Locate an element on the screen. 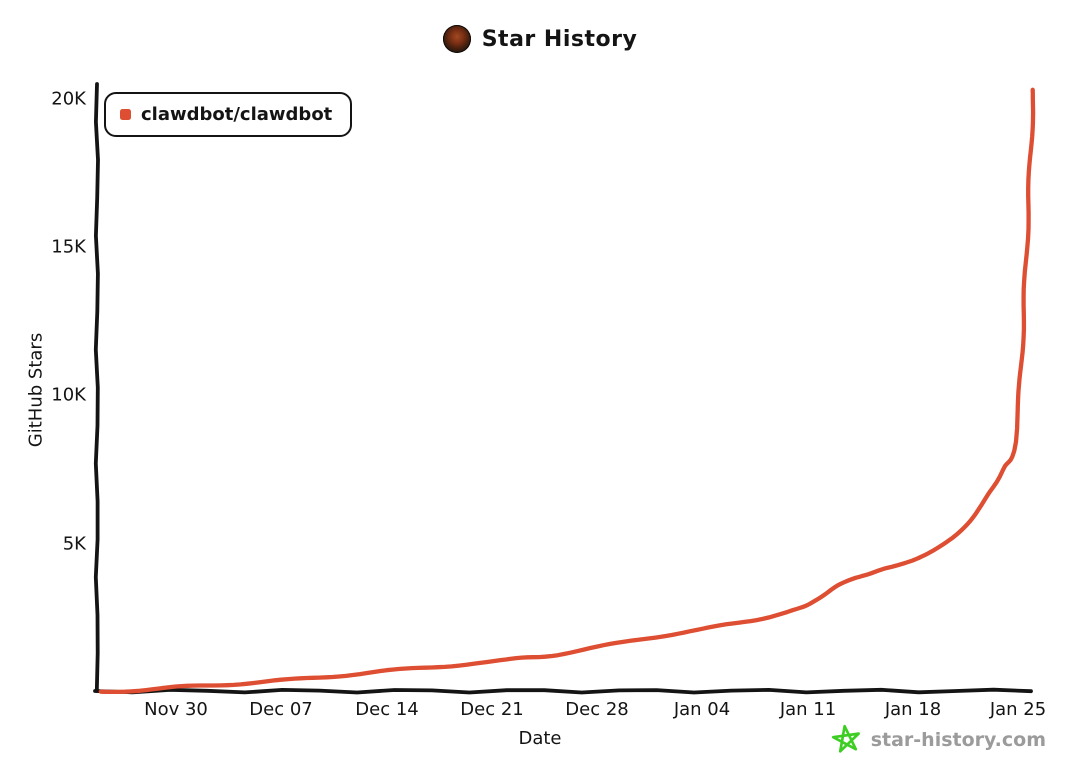 The height and width of the screenshot is (781, 1080). x-tick-label: Jan 11 is located at coordinates (808, 709).